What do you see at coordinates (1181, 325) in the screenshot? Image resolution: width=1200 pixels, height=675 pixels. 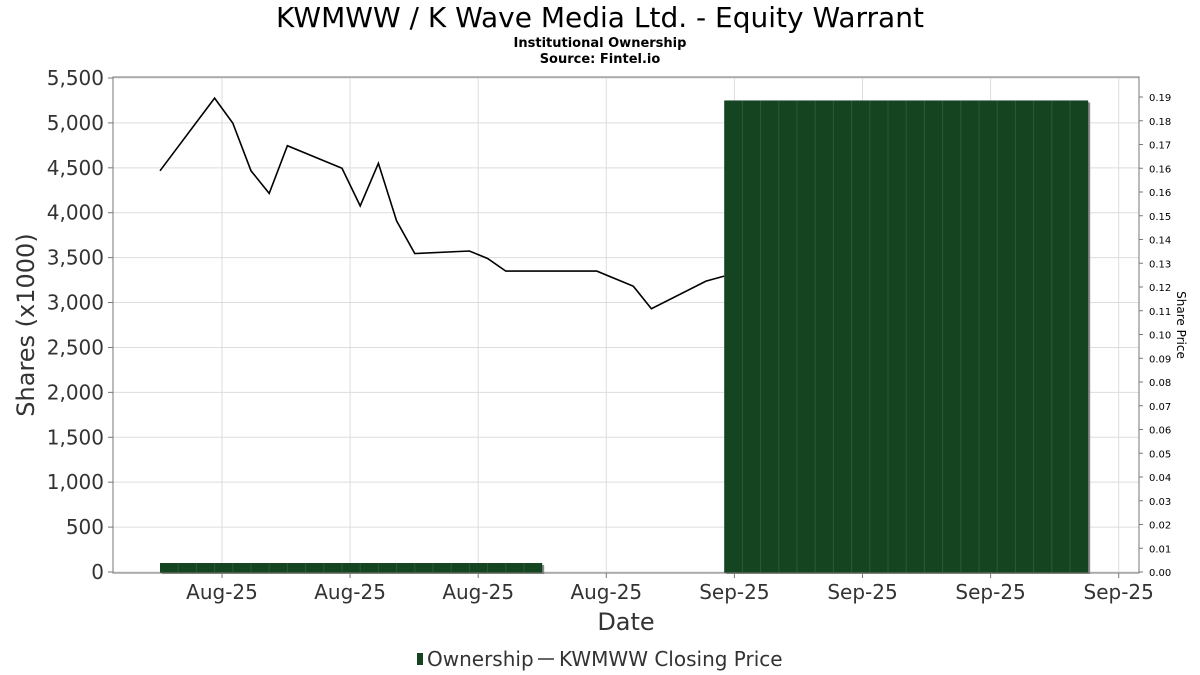 I see `y2-axis-label: Share Price` at bounding box center [1181, 325].